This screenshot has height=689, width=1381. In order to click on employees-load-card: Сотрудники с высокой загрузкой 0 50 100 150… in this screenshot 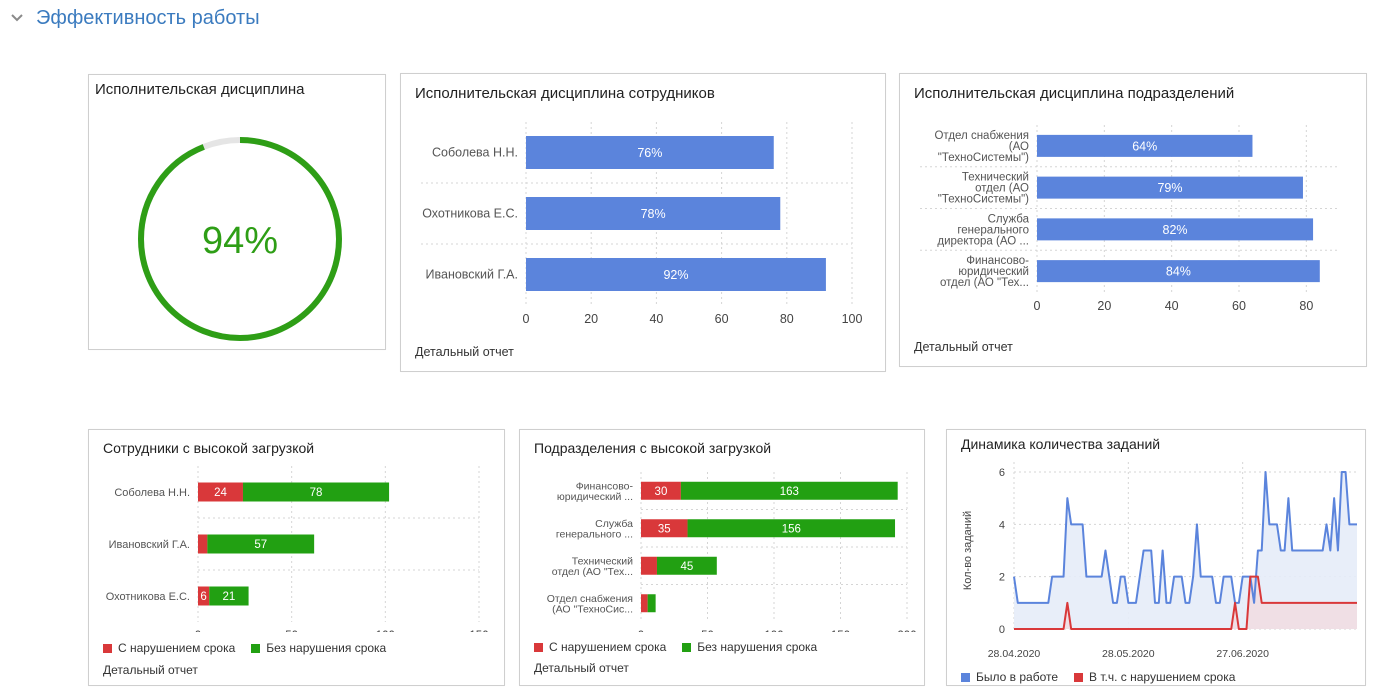, I will do `click(296, 557)`.